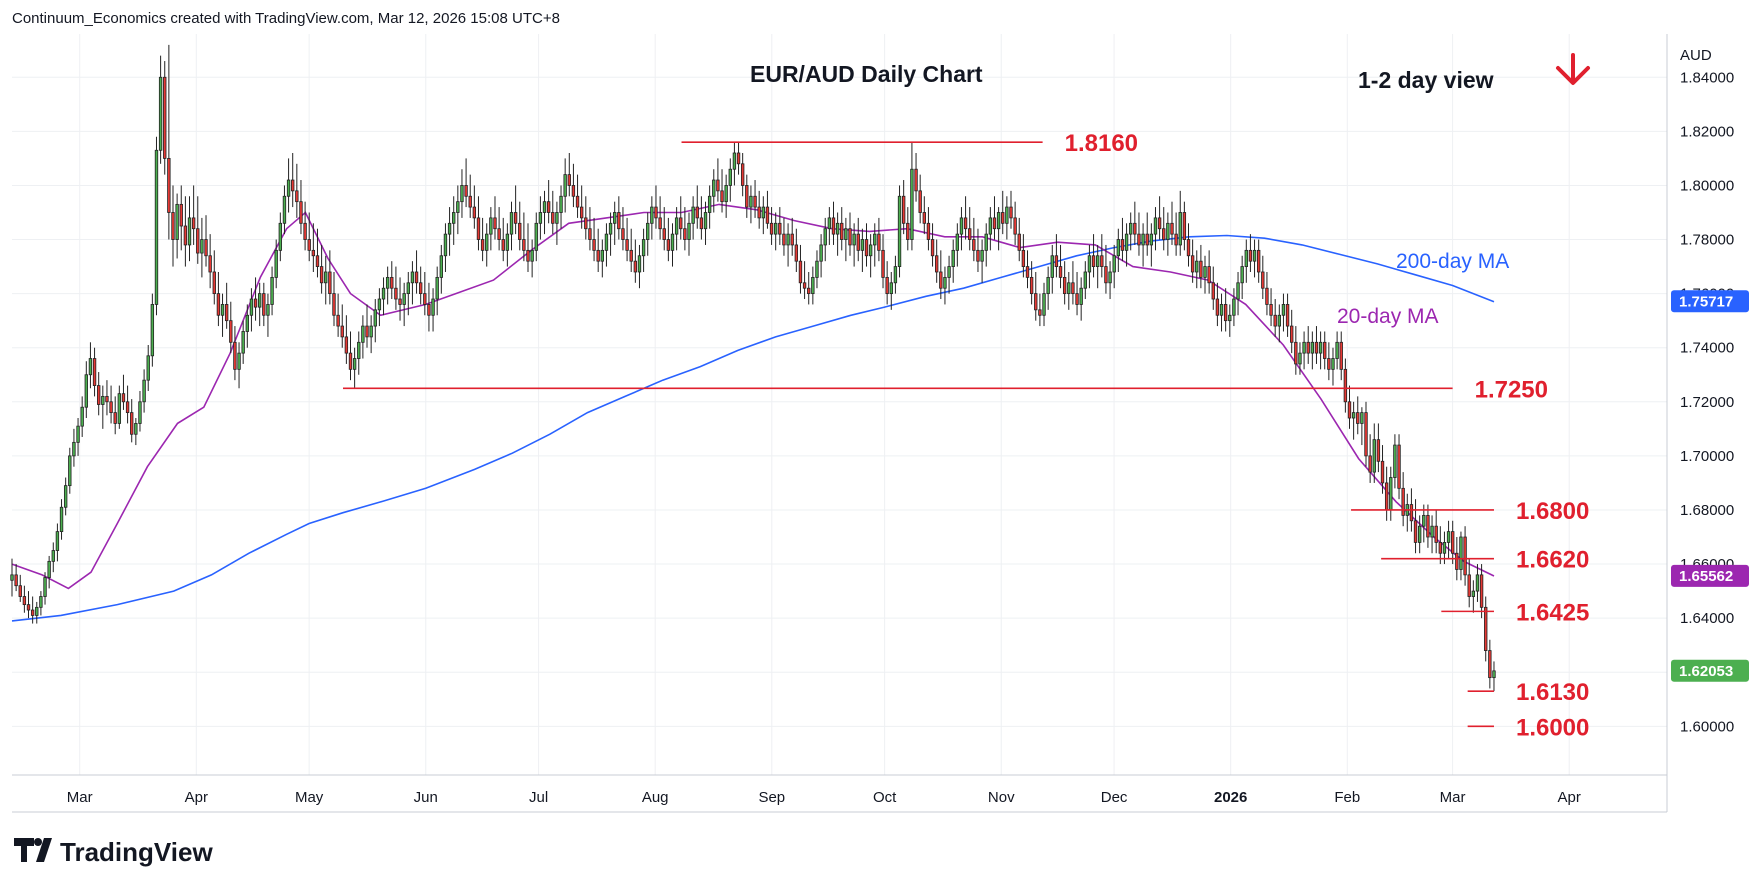 The image size is (1759, 887). Describe the element at coordinates (1426, 80) in the screenshot. I see `view-label: 1-2 day view` at that location.